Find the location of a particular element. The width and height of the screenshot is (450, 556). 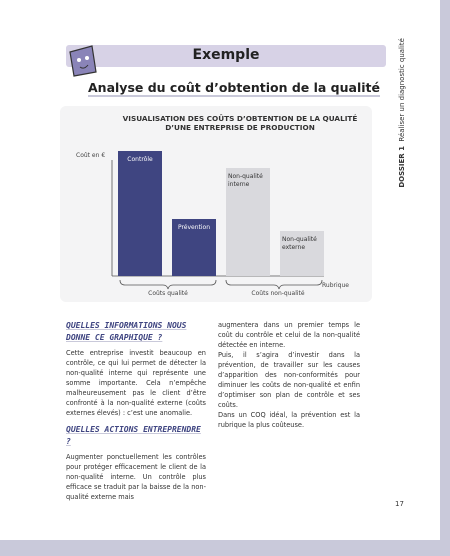

dossier-label: DOSSIER 1 is located at coordinates (402, 167).